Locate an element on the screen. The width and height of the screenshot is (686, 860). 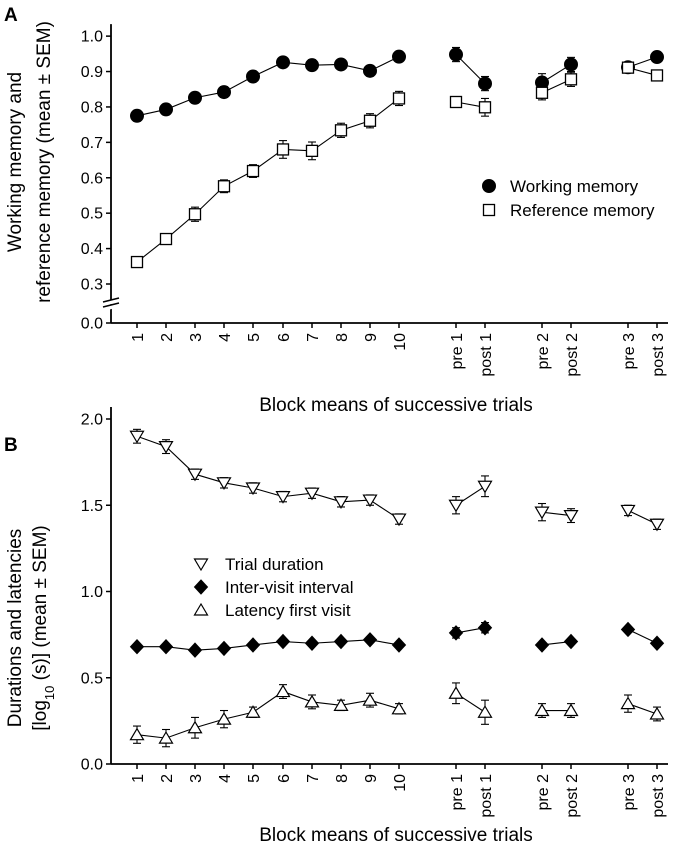
panel-b-xlabel: Block means of successive trials is located at coordinates (396, 835).